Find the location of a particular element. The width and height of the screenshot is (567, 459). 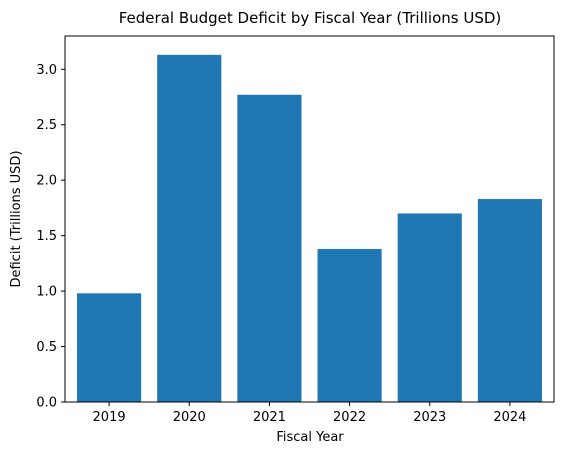

y-tick-label: 0.0 is located at coordinates (46, 403).